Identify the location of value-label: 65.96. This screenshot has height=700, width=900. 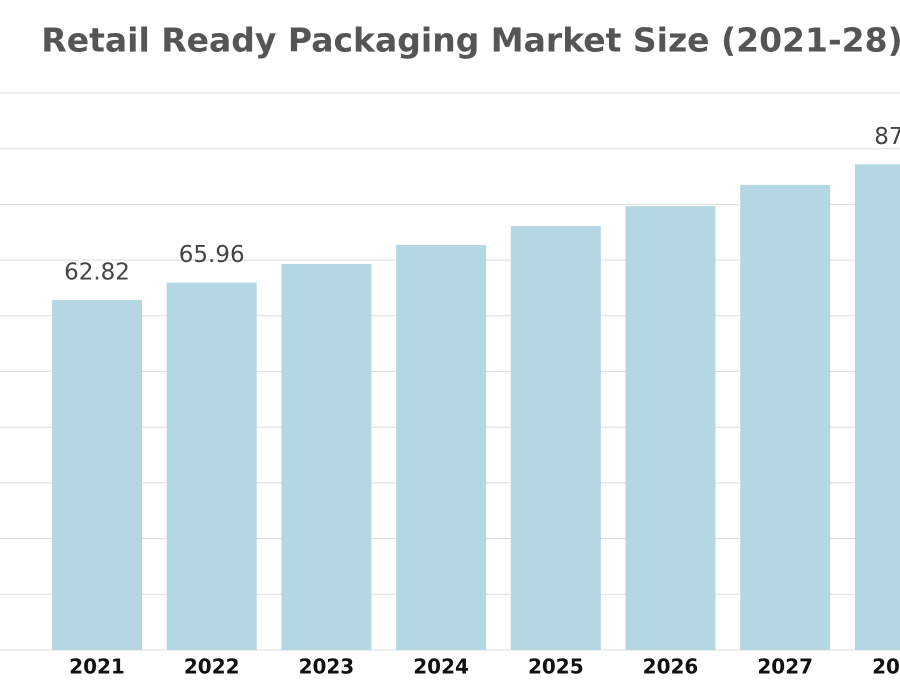
(212, 255).